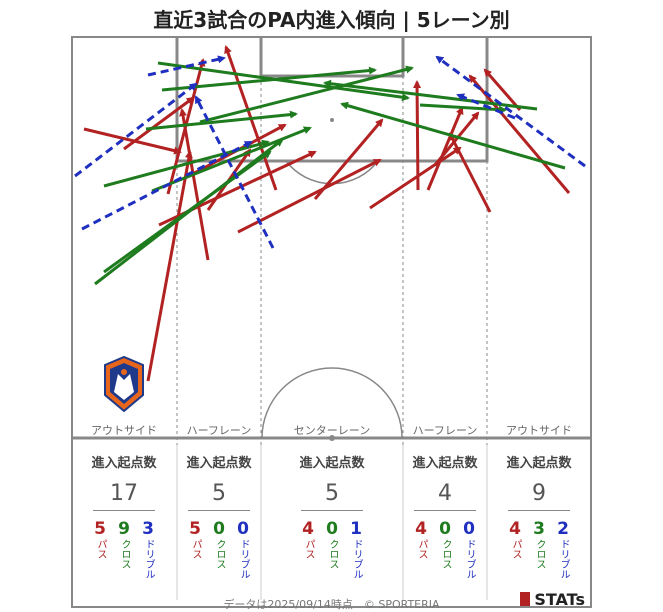 This screenshot has width=663, height=612. I want to click on stat-total: 4, so click(445, 493).